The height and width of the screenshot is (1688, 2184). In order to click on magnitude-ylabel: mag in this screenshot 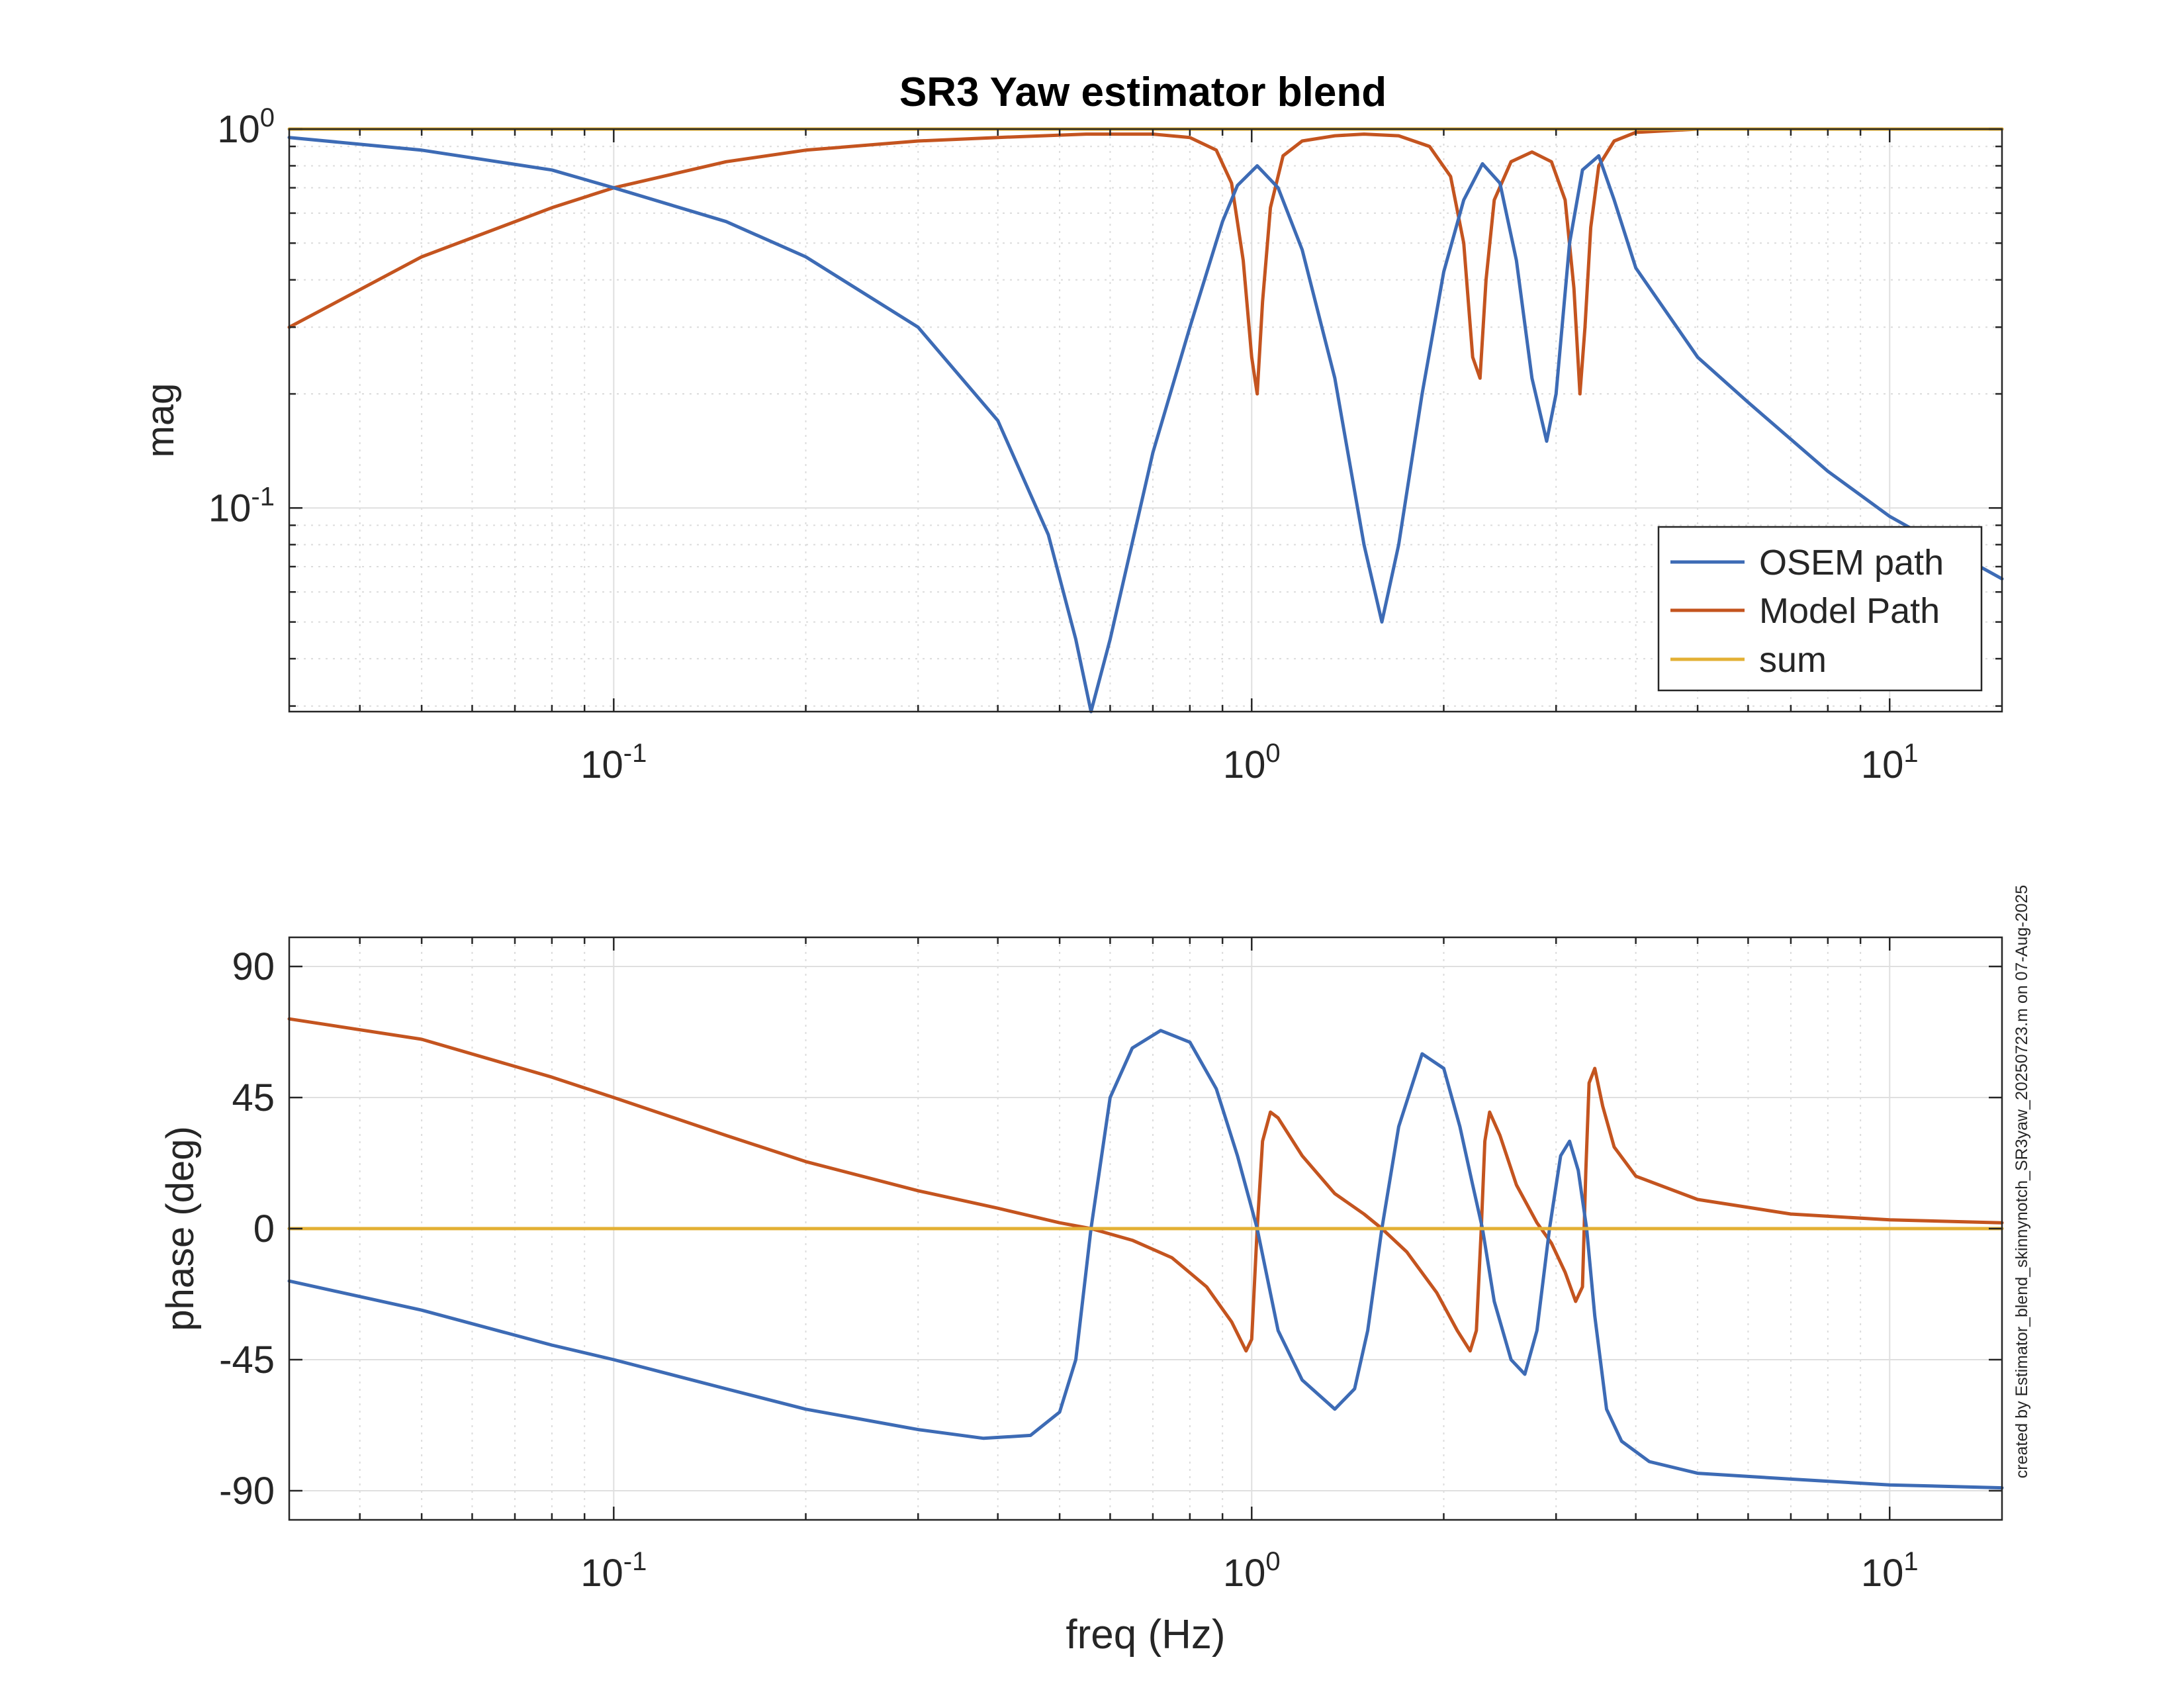, I will do `click(160, 420)`.